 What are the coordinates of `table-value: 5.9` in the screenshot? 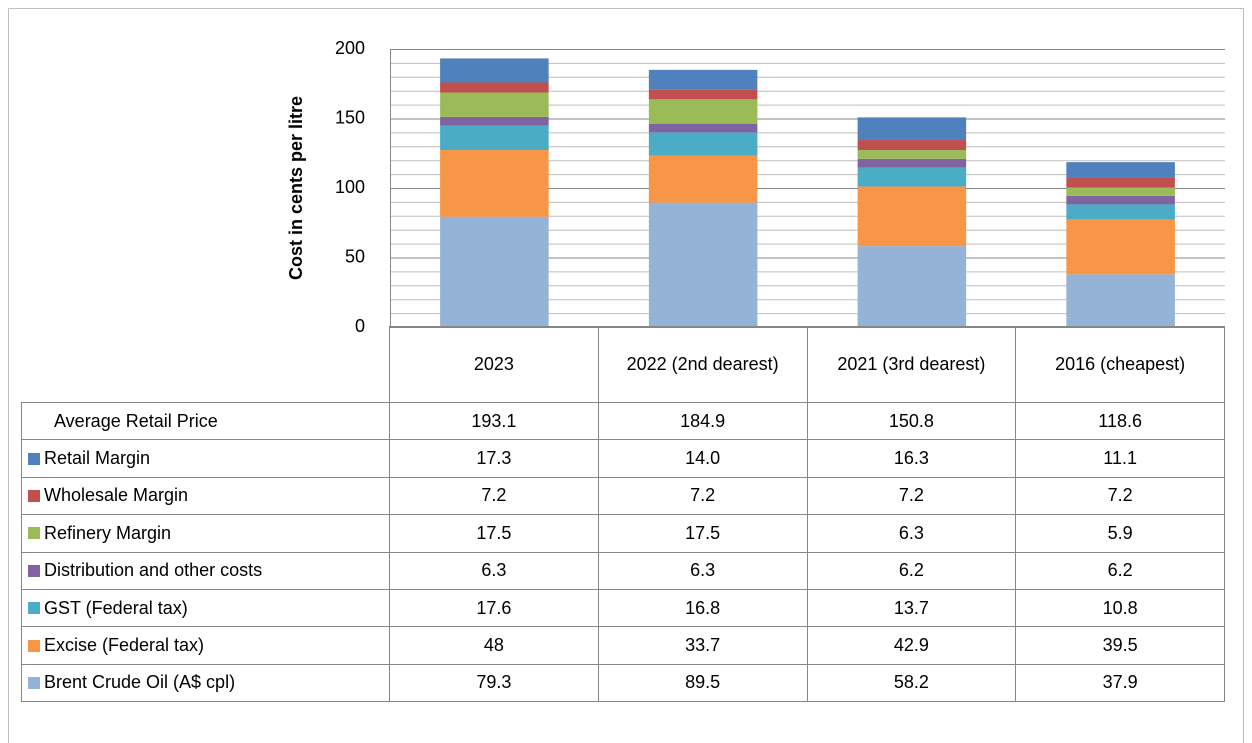 It's located at (1120, 533).